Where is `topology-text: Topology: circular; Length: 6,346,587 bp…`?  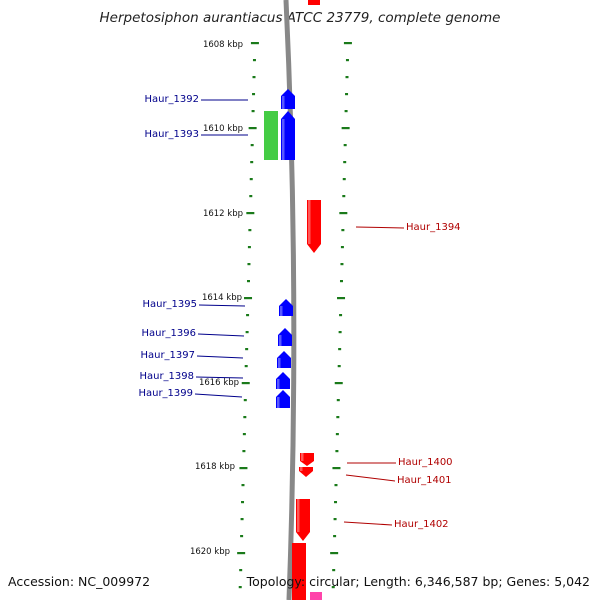 topology-text: Topology: circular; Length: 6,346,587 bp… is located at coordinates (418, 581).